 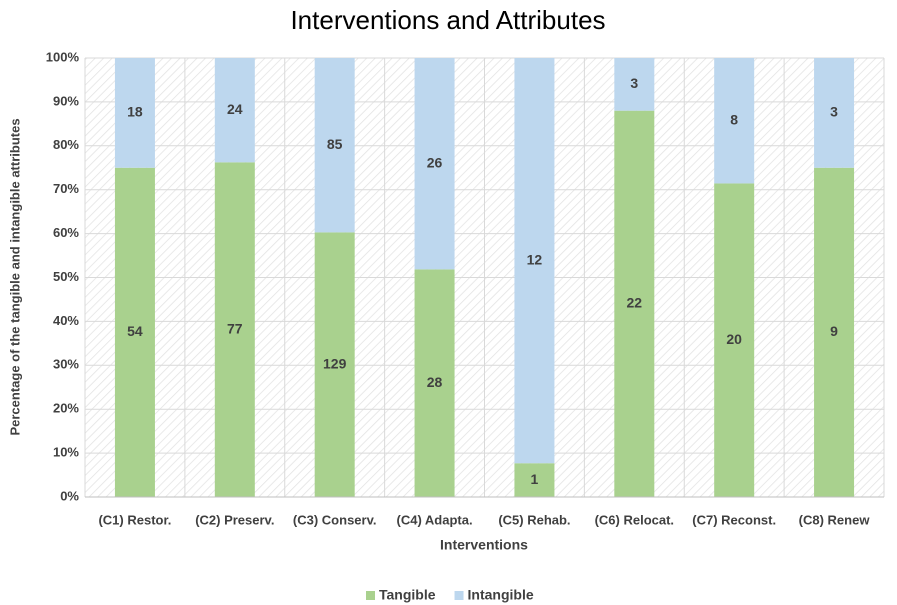 What do you see at coordinates (66, 320) in the screenshot?
I see `y-tick-label: 40%` at bounding box center [66, 320].